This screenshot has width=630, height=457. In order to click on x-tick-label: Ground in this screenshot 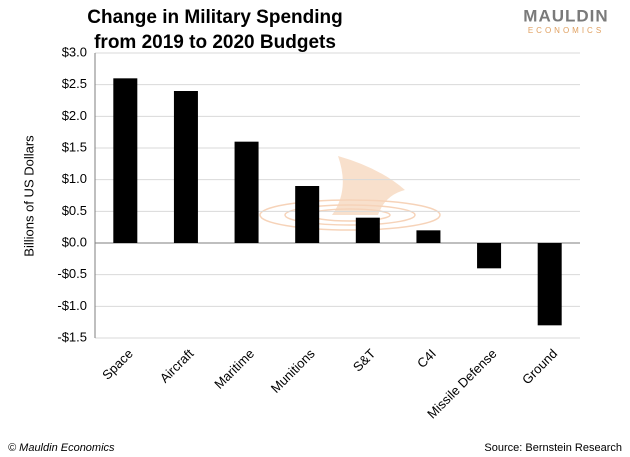, I will do `click(539, 366)`.